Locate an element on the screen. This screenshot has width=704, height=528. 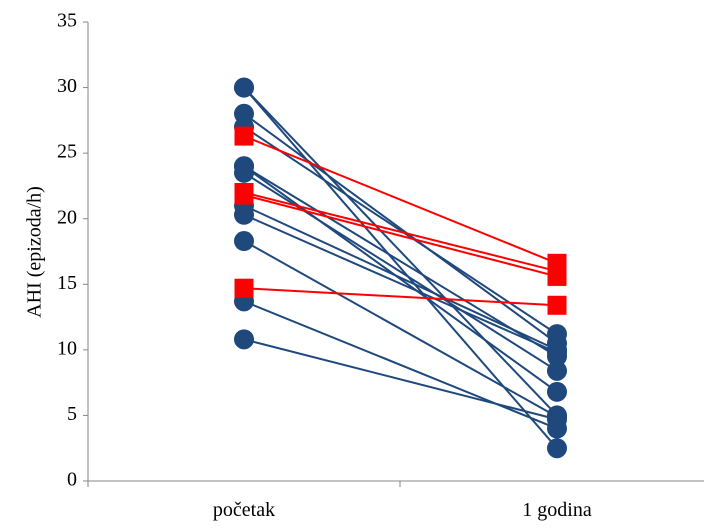
y-tick-label: 20 is located at coordinates (67, 217).